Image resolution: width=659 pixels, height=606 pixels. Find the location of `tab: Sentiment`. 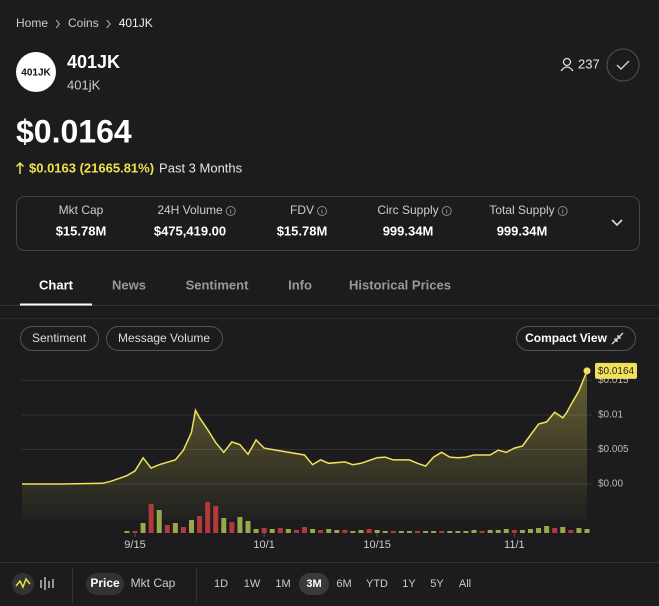

tab: Sentiment is located at coordinates (218, 284).